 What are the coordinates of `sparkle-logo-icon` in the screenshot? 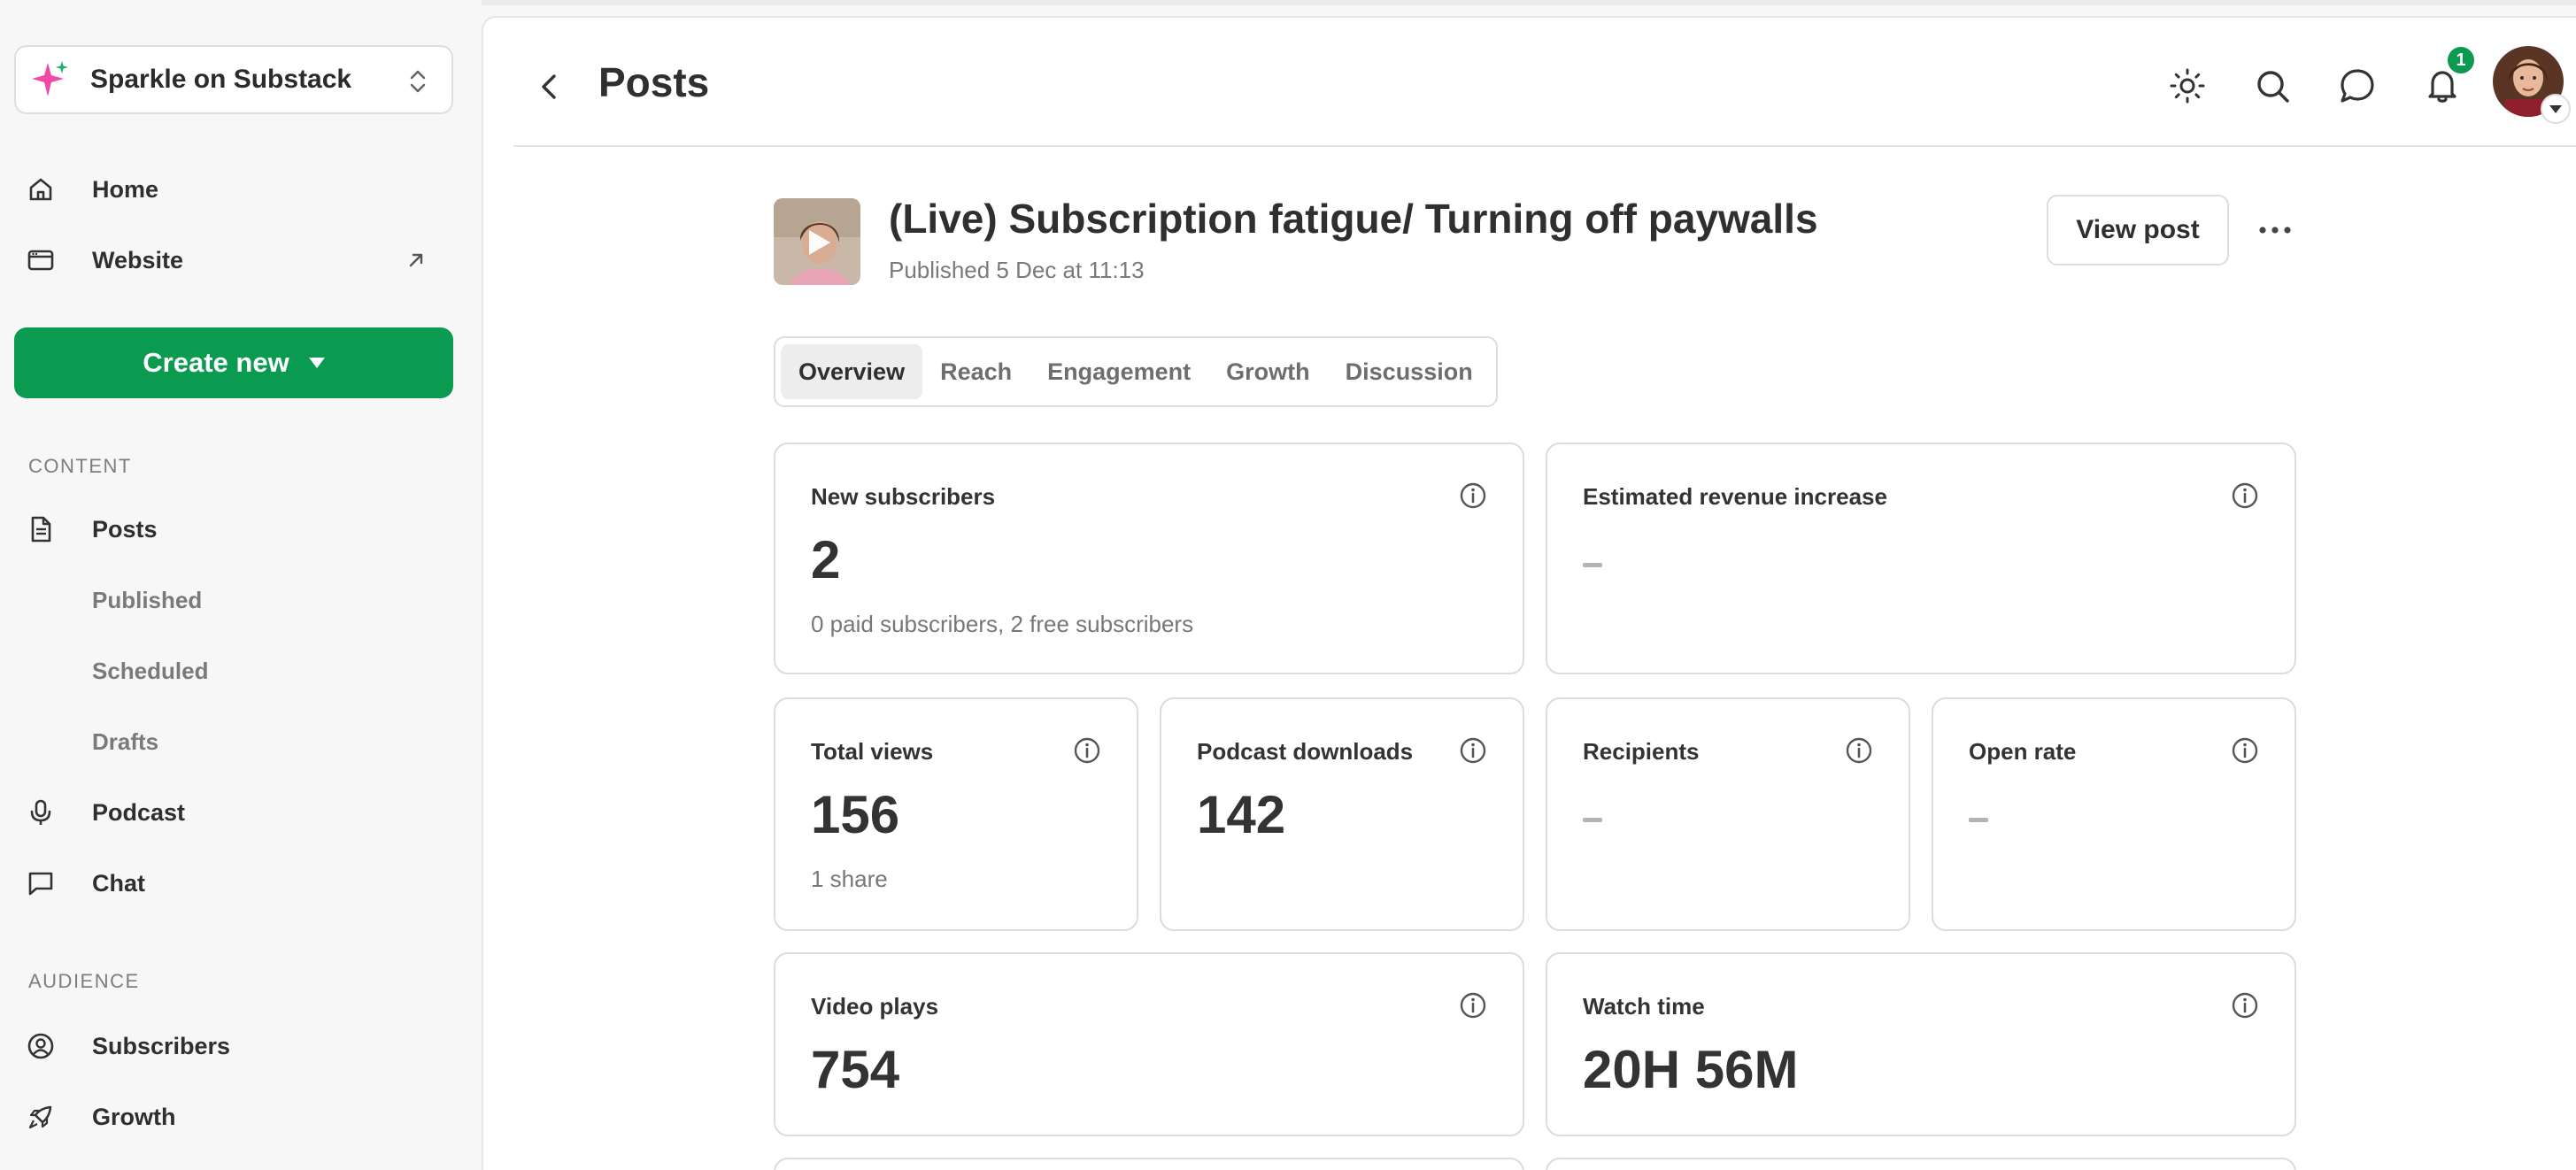 It's located at (50, 78).